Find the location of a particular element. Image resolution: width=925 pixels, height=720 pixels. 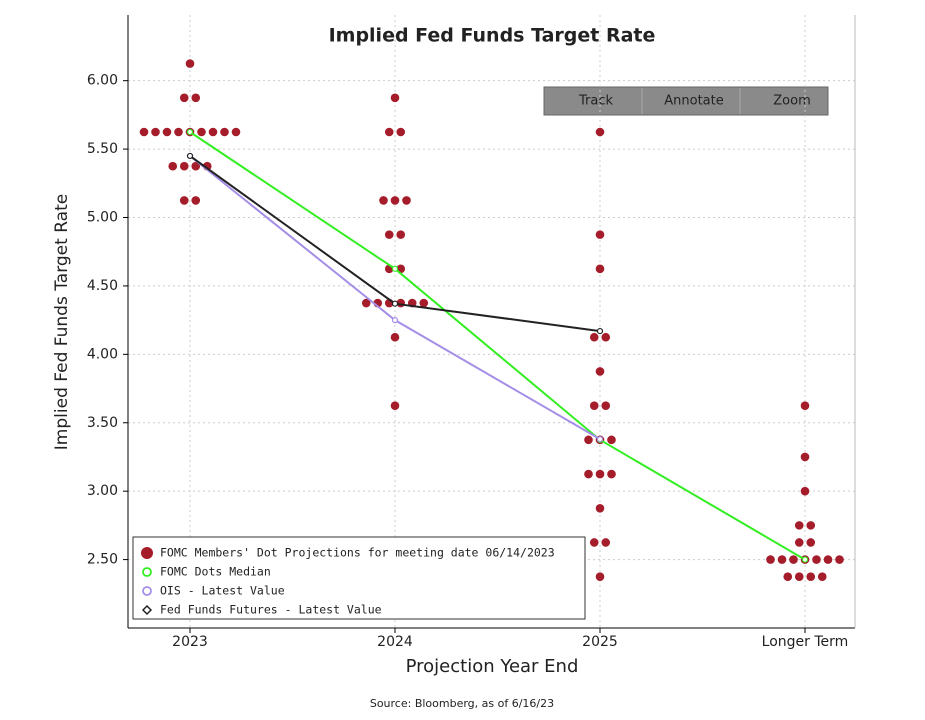

legend-label: FOMC Dots Median is located at coordinates (215, 572).